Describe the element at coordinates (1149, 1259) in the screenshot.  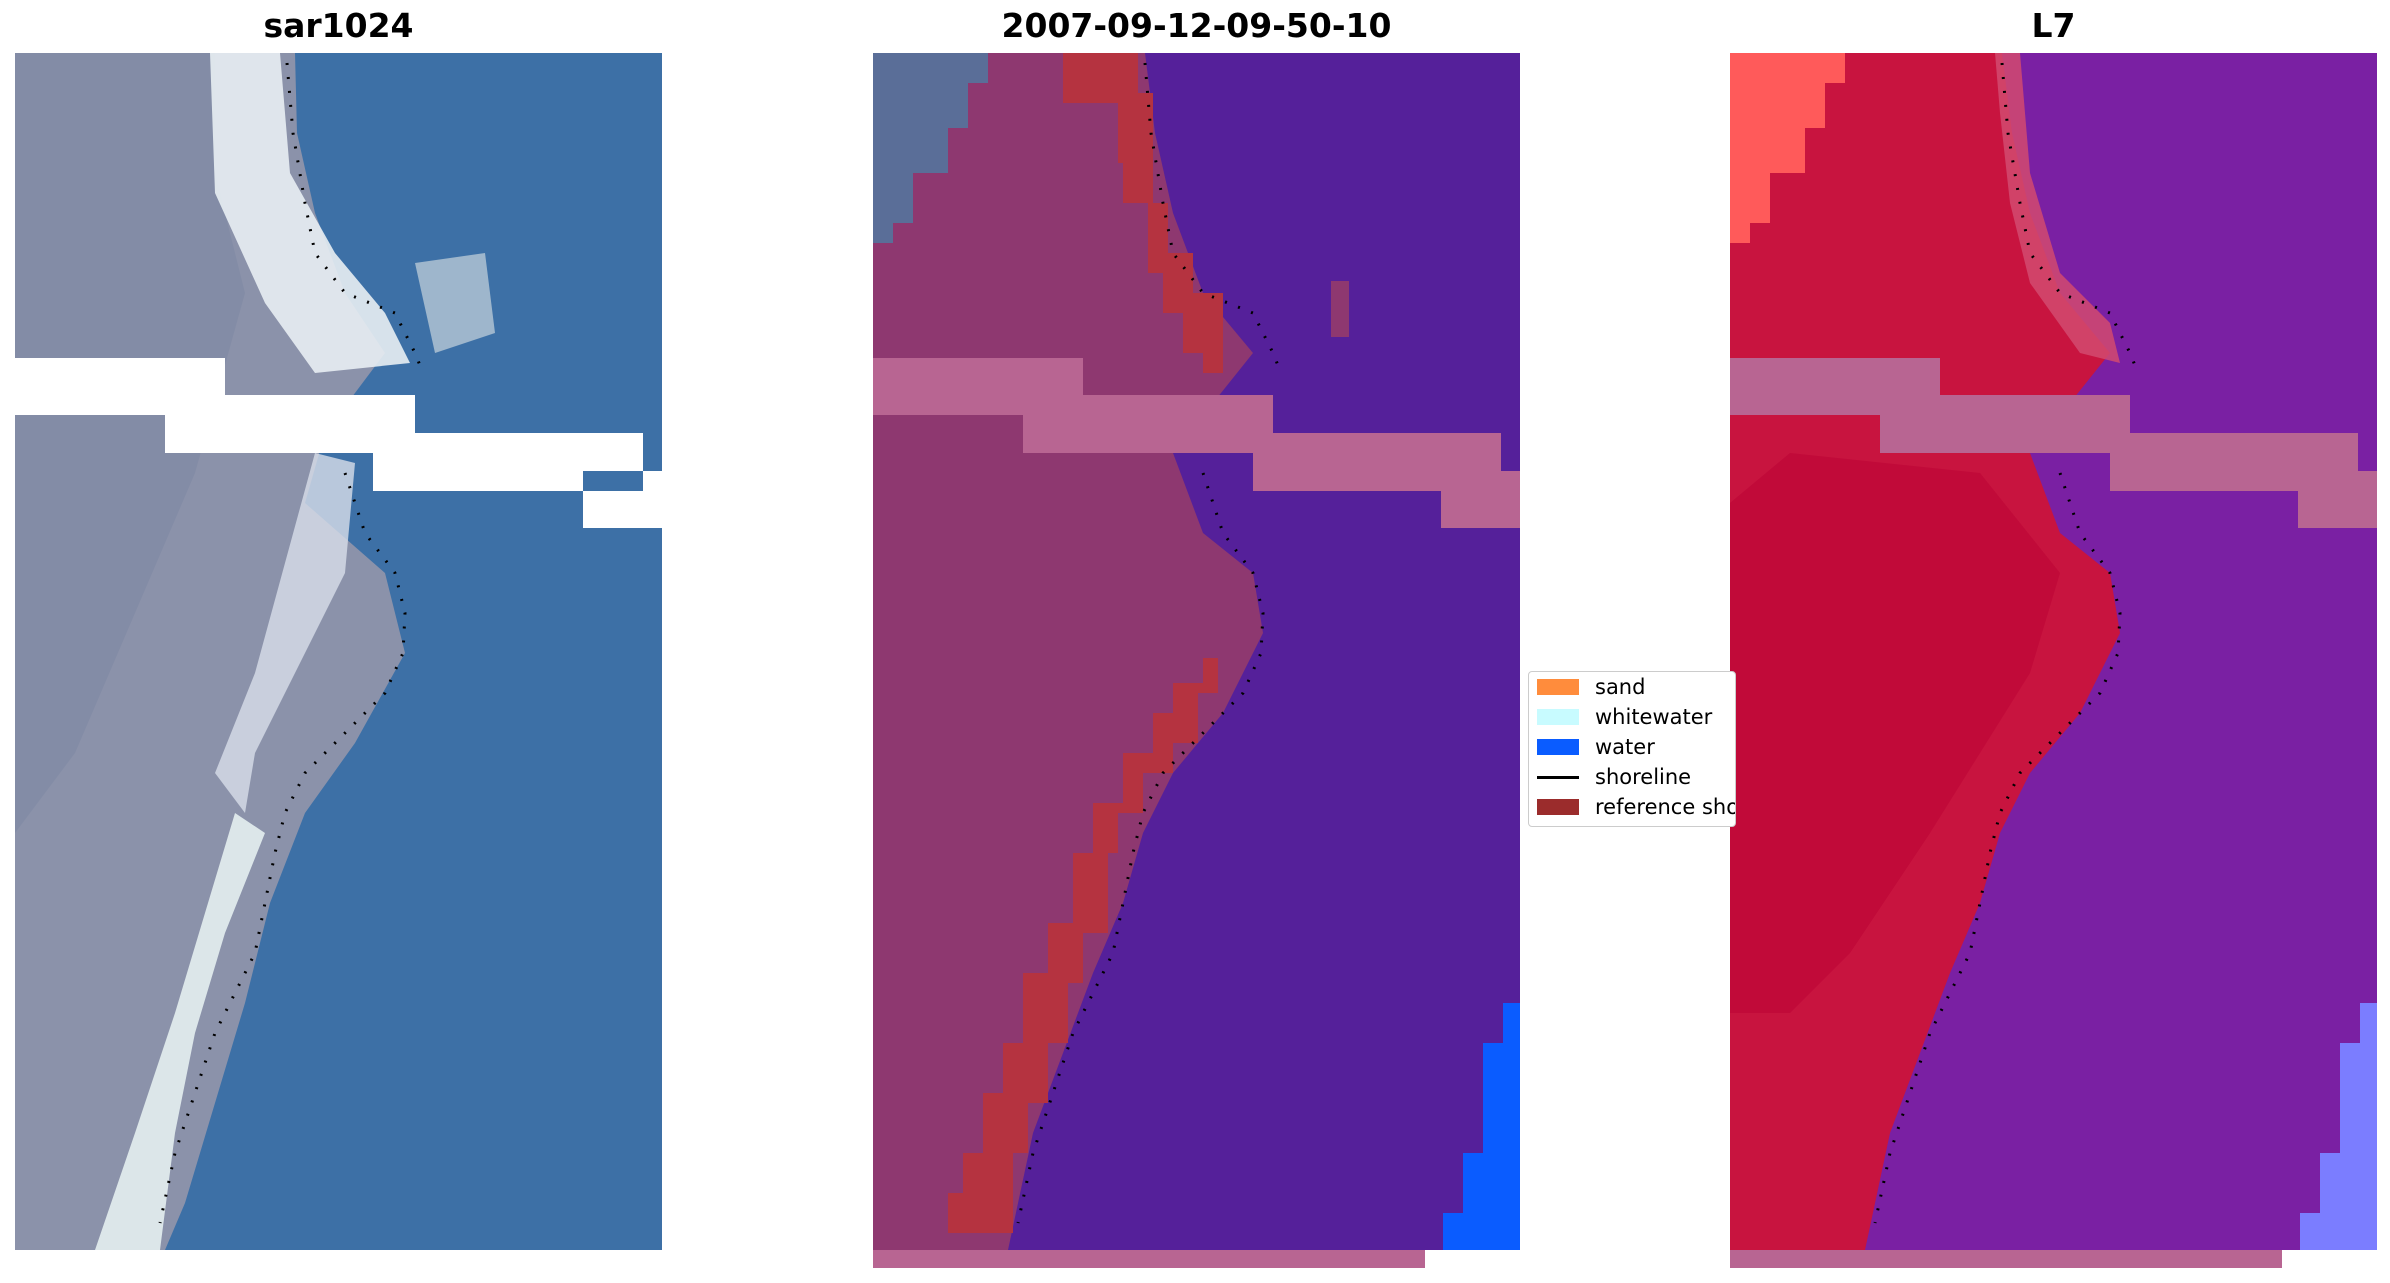
I see `class-nodata-bottom` at that location.